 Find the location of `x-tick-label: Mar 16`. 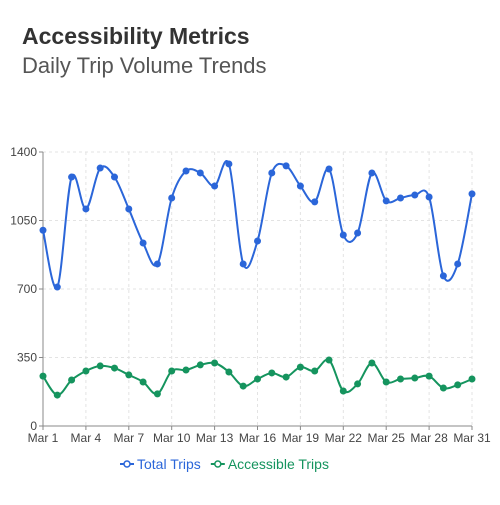

x-tick-label: Mar 16 is located at coordinates (258, 438).